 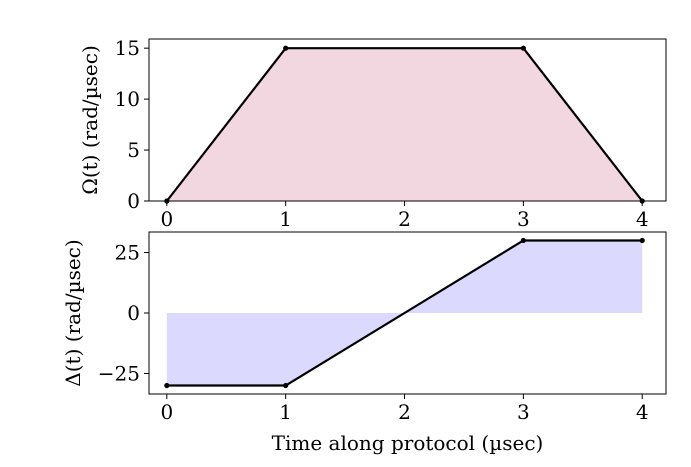 I want to click on y-tick-label: −25, so click(x=119, y=373).